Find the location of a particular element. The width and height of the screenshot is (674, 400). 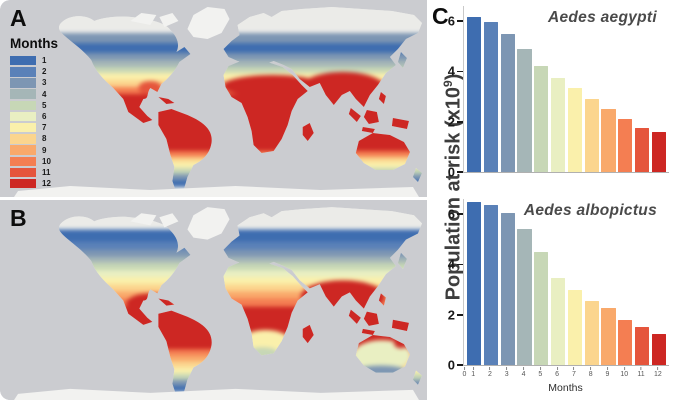

legend-row: 2 is located at coordinates (34, 71).